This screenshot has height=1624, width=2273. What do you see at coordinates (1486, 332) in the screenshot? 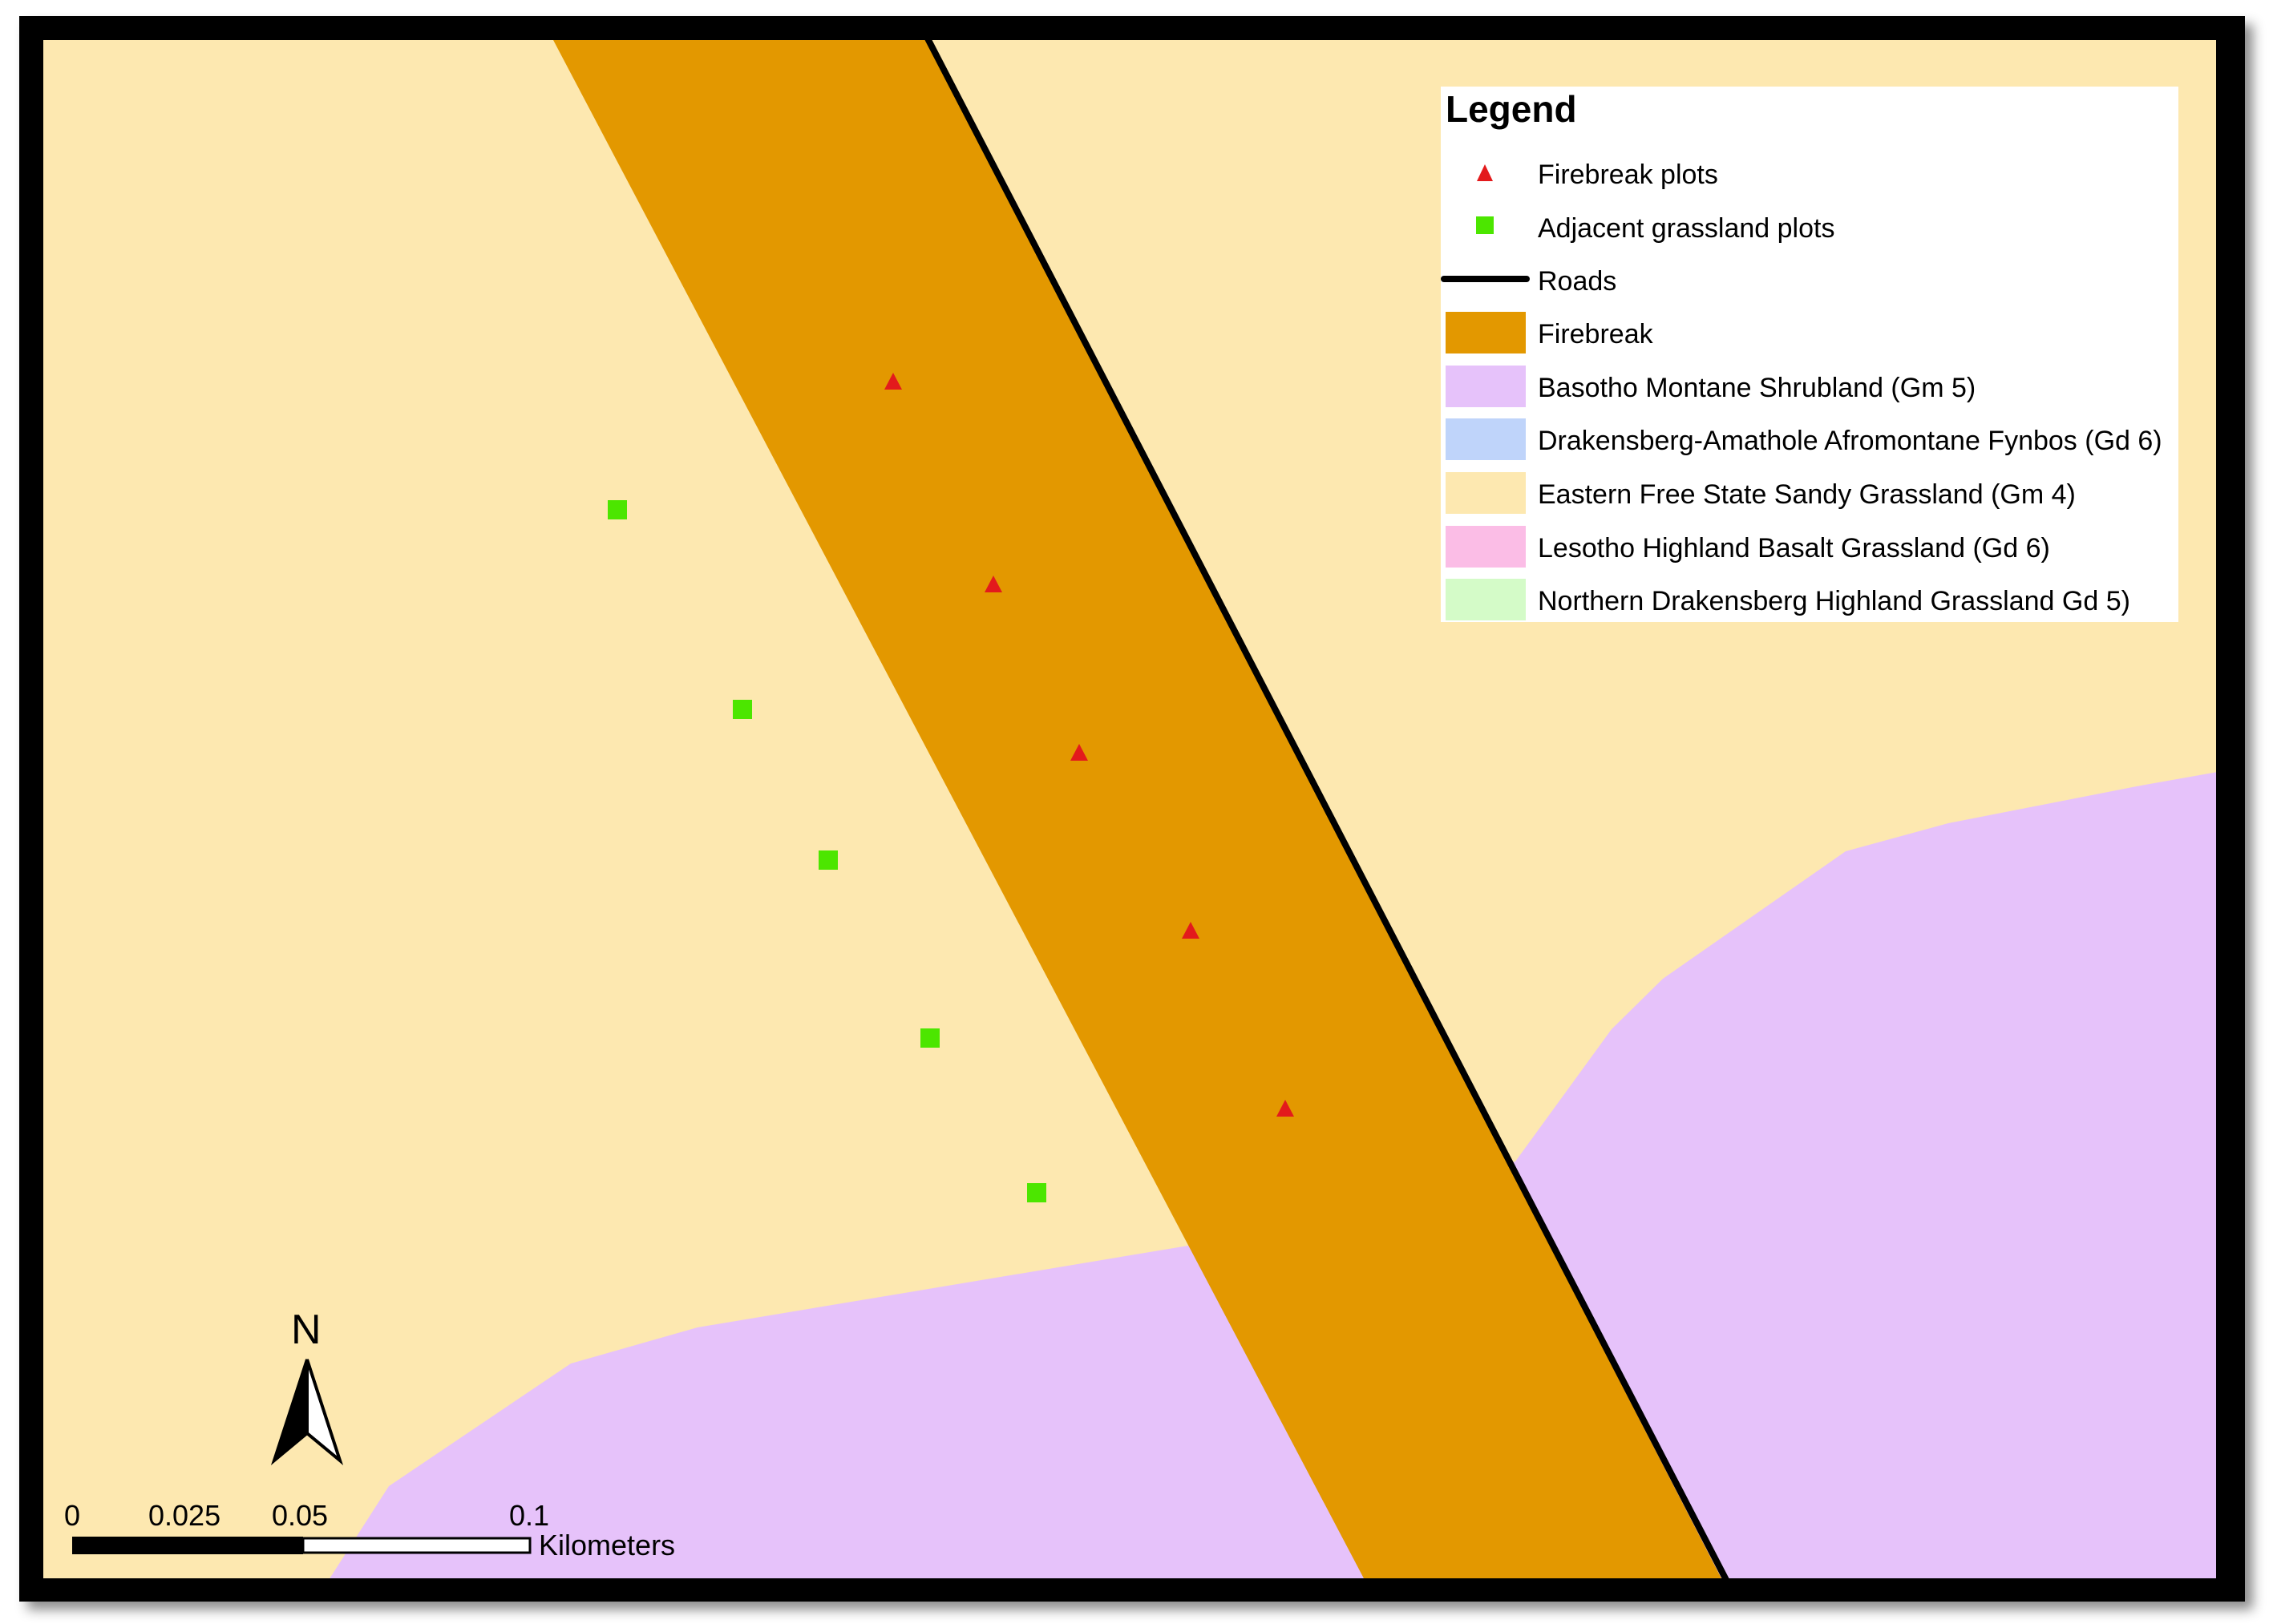
I see `firebreak-legend-swatch` at bounding box center [1486, 332].